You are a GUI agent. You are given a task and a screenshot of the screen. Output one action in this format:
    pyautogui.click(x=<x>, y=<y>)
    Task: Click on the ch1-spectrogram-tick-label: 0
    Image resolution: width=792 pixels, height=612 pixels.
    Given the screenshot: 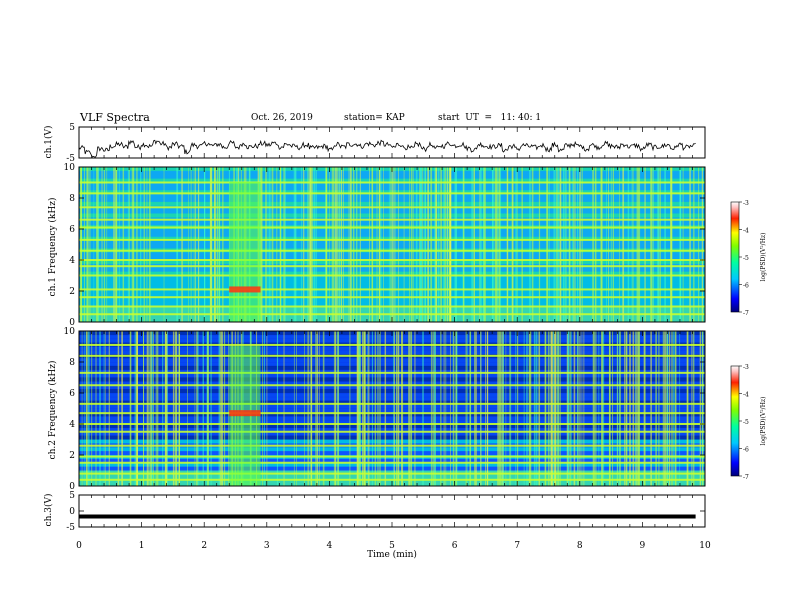 What is the action you would take?
    pyautogui.click(x=72, y=323)
    